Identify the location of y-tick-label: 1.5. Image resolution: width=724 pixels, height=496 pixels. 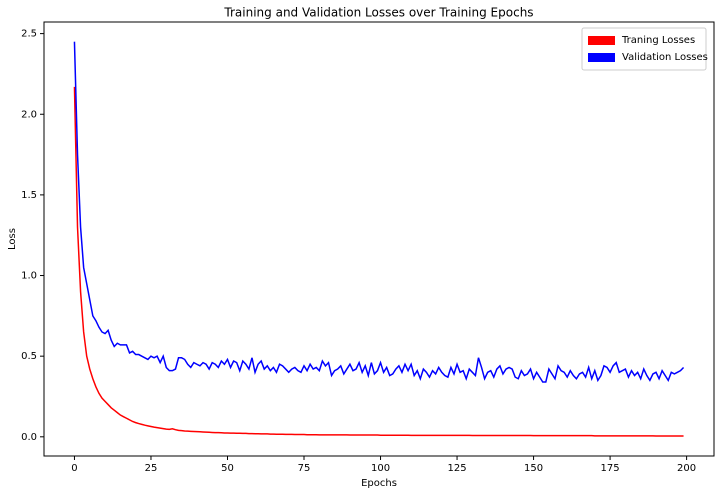
(29, 195).